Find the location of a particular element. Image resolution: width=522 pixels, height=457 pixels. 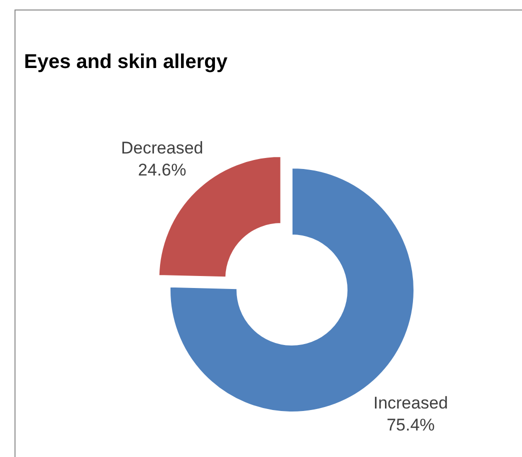

chart-title: Eyes and skin allergy is located at coordinates (126, 62).